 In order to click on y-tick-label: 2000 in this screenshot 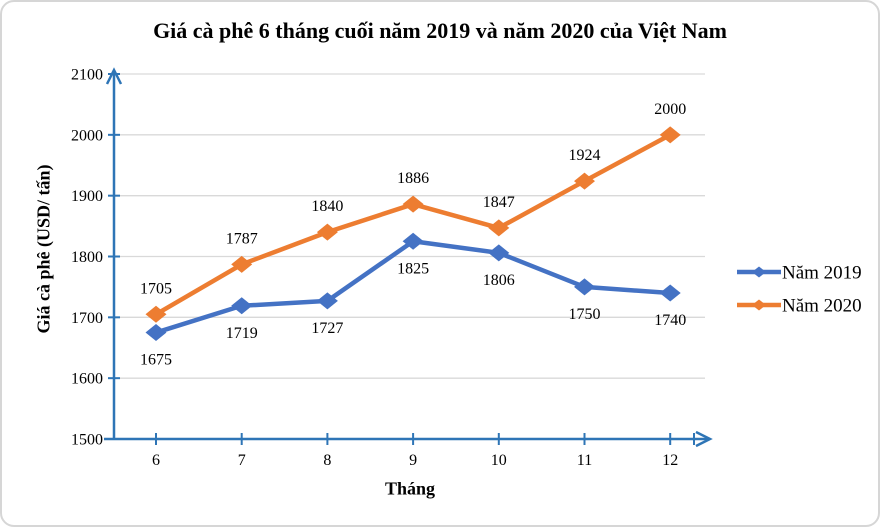, I will do `click(87, 135)`.